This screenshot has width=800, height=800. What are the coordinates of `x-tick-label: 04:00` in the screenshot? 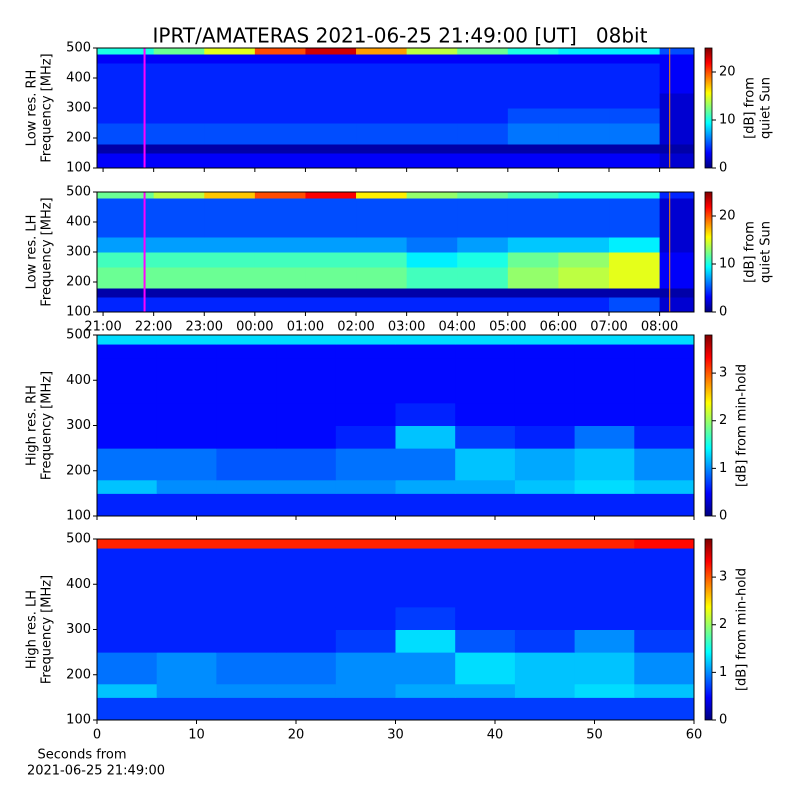 It's located at (456, 327).